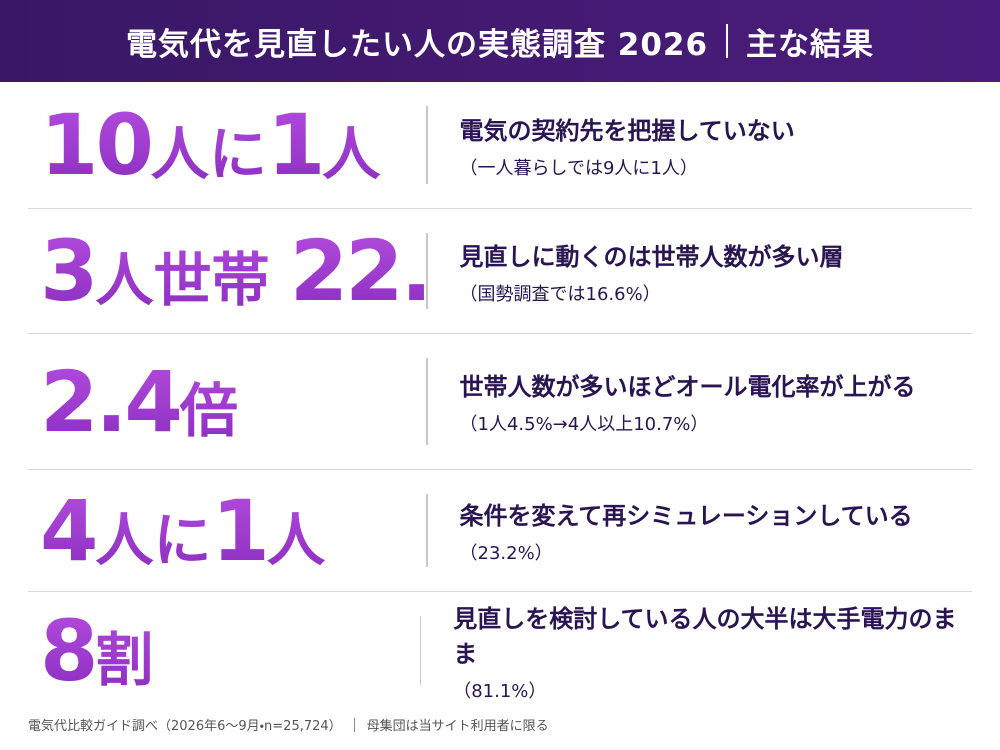  I want to click on text-block: 世帯人数が多いほどオール電化率が上がる （1人4.5%→4人以上10.7%）, so click(688, 401).